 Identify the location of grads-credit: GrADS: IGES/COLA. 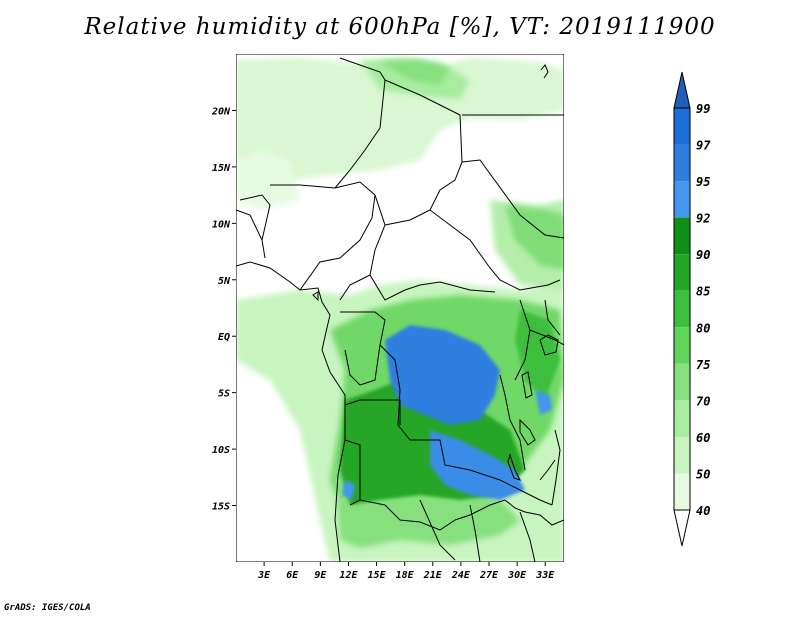
(47, 608).